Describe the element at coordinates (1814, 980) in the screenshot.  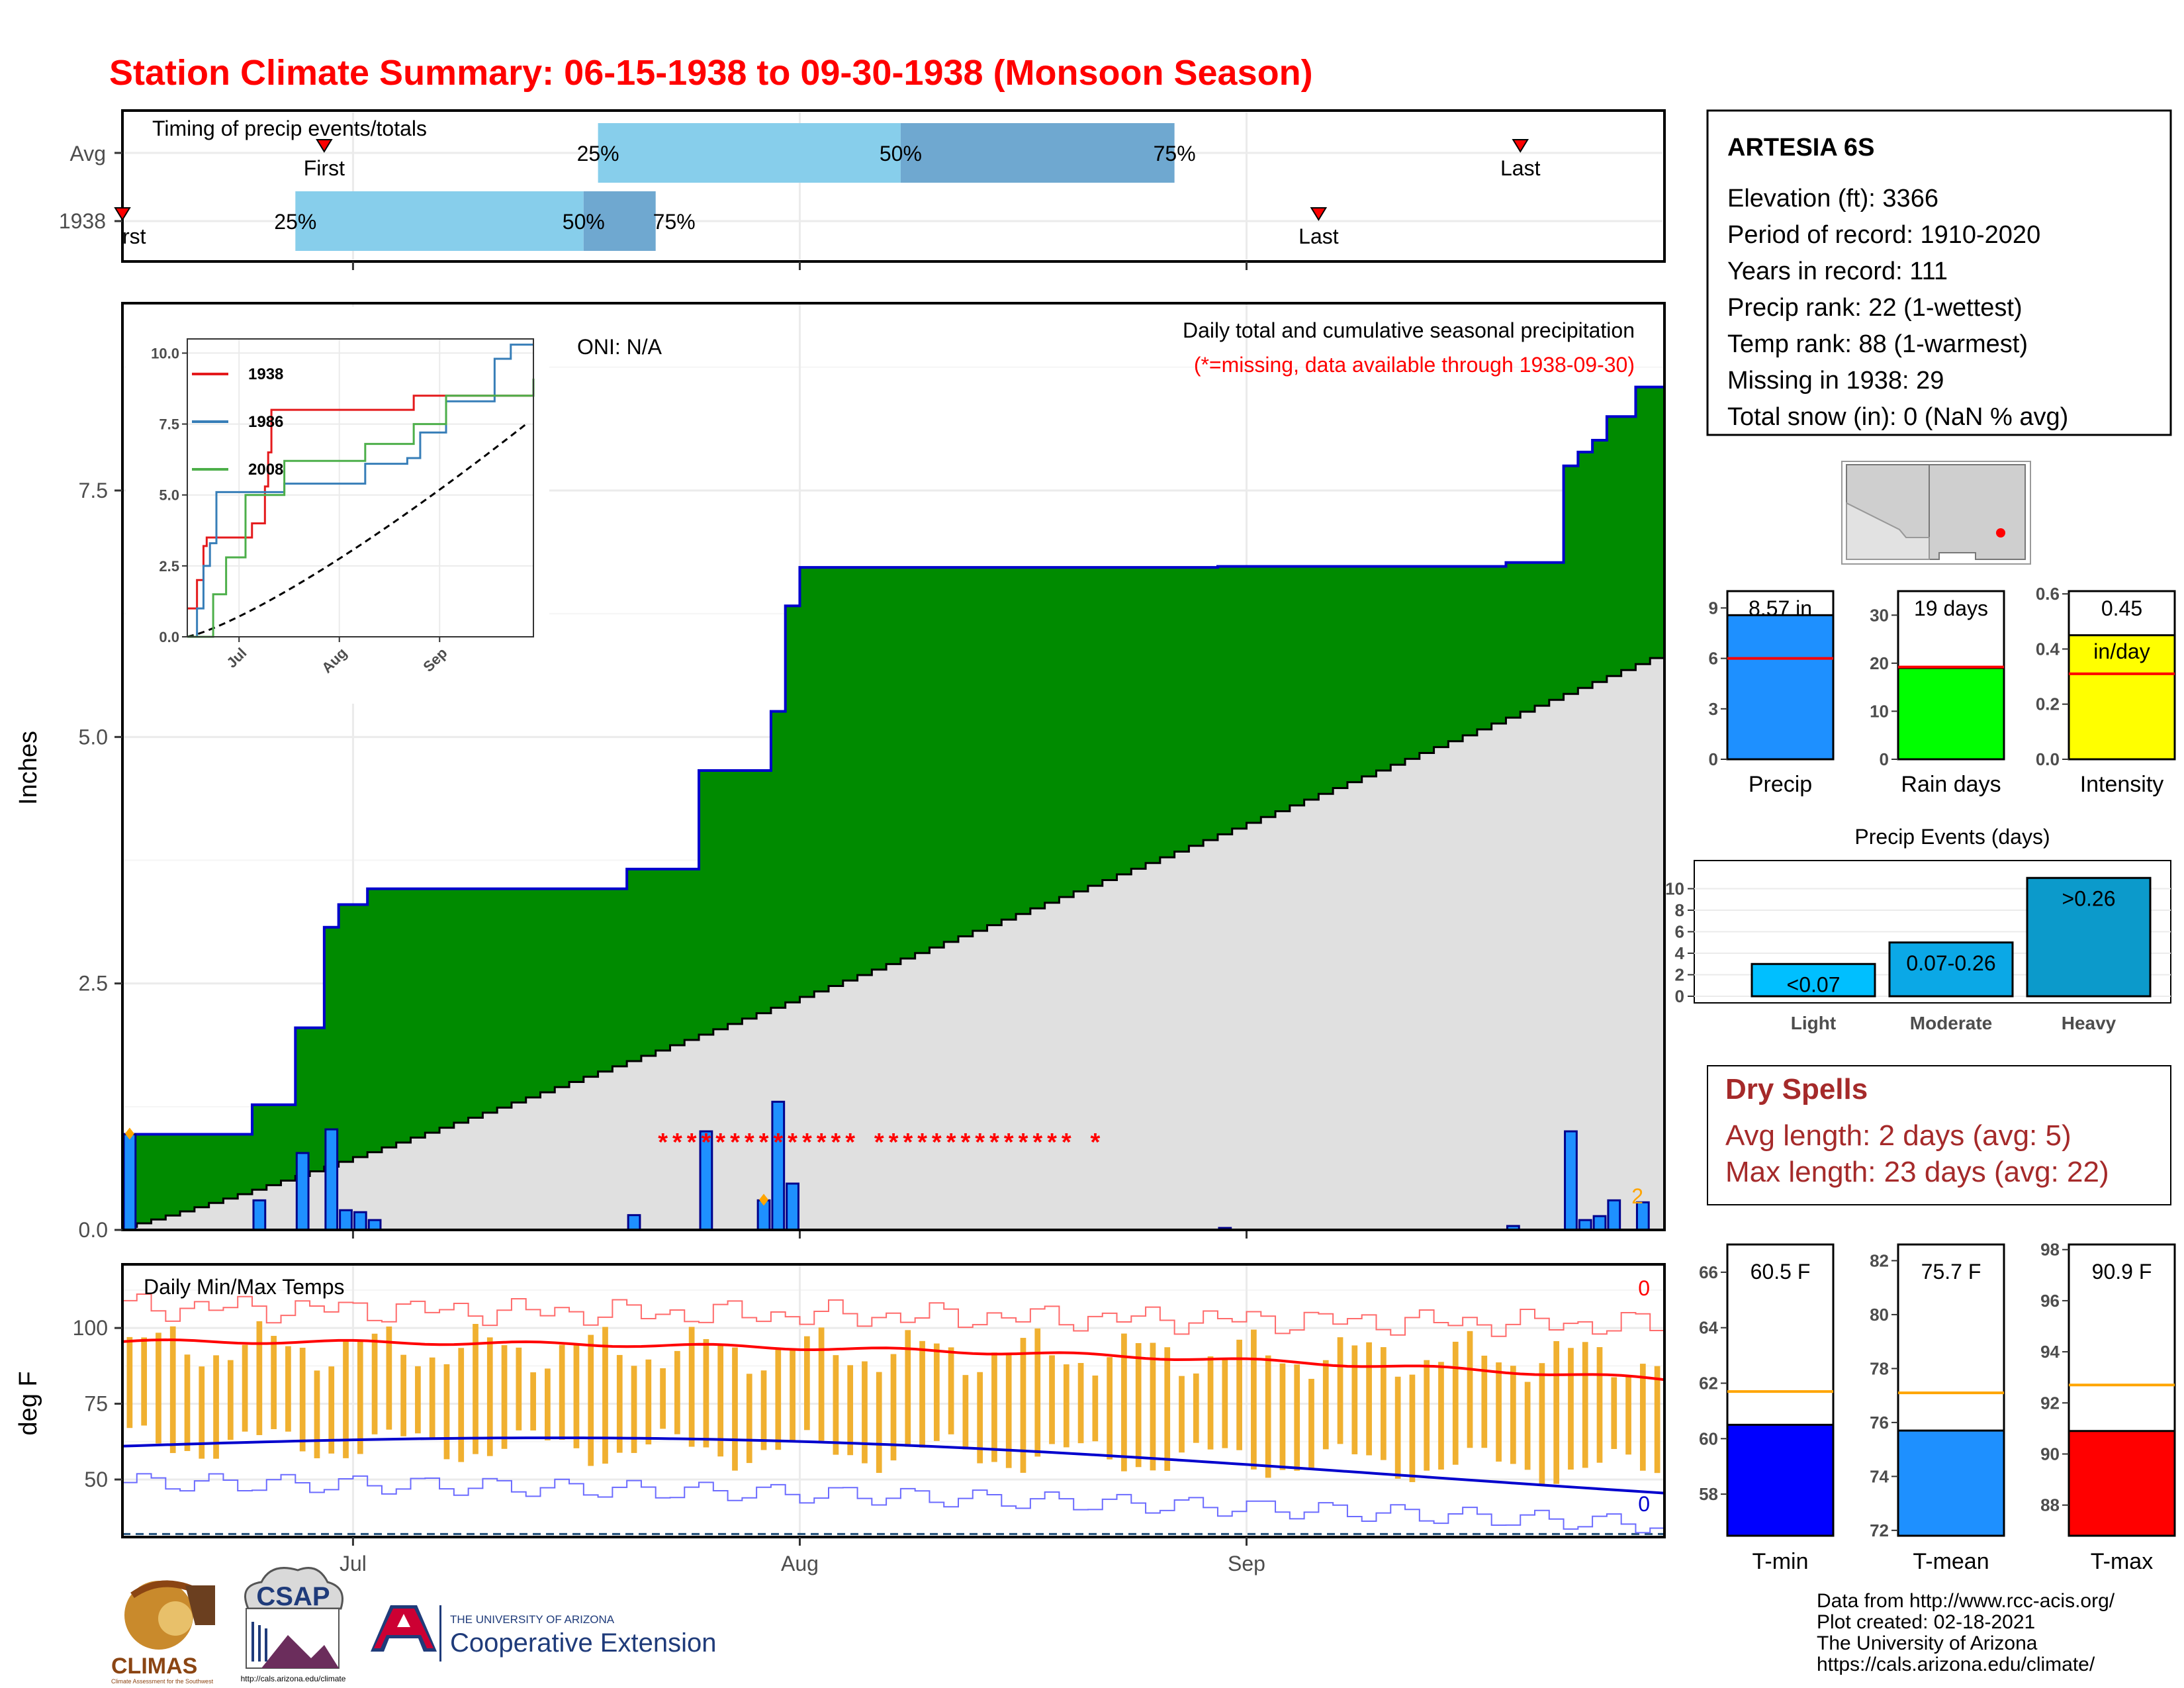
I see `events-bar-Light` at that location.